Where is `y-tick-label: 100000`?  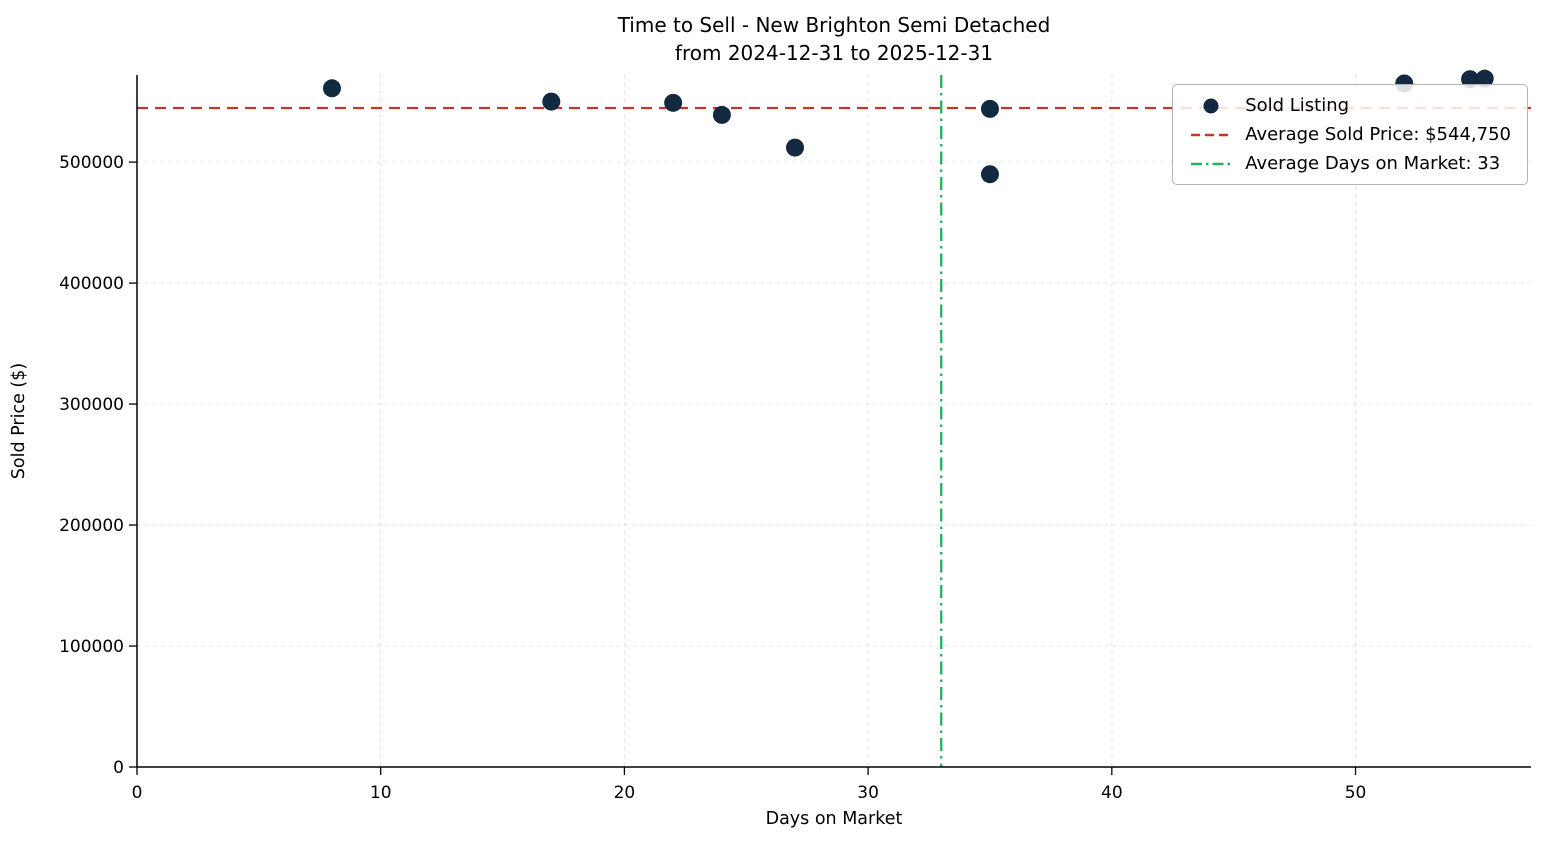
y-tick-label: 100000 is located at coordinates (91, 647).